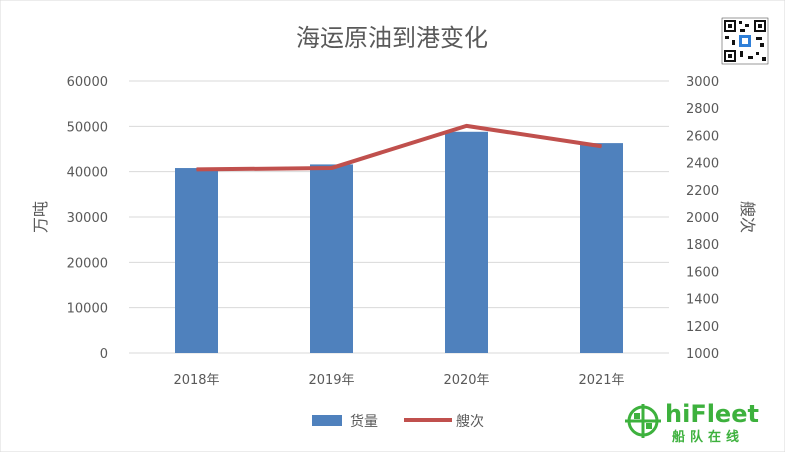  I want to click on chart-title: 海运原油到港变化, so click(392, 38).